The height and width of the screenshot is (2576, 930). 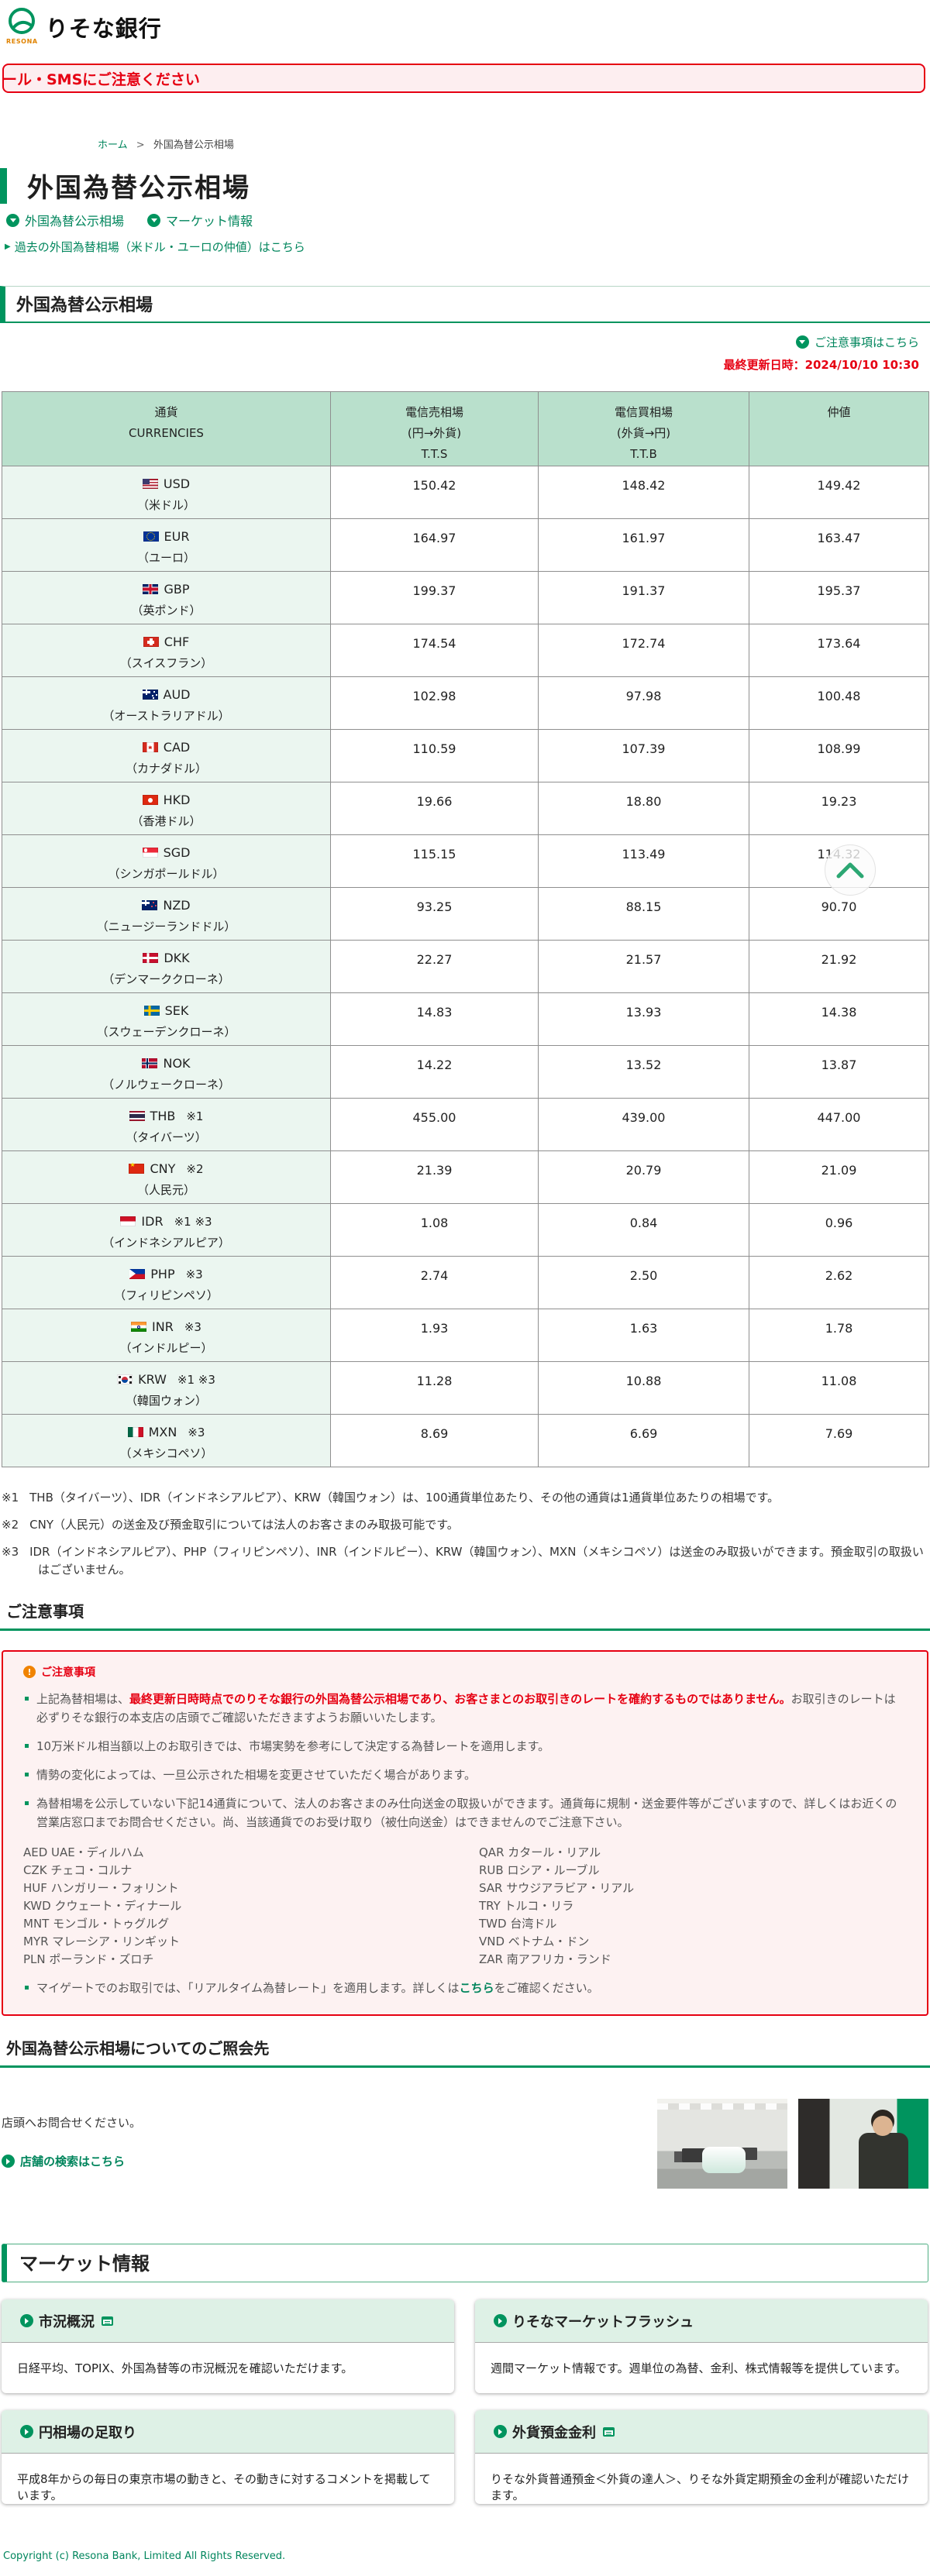 I want to click on scroll-to-top-button, so click(x=851, y=870).